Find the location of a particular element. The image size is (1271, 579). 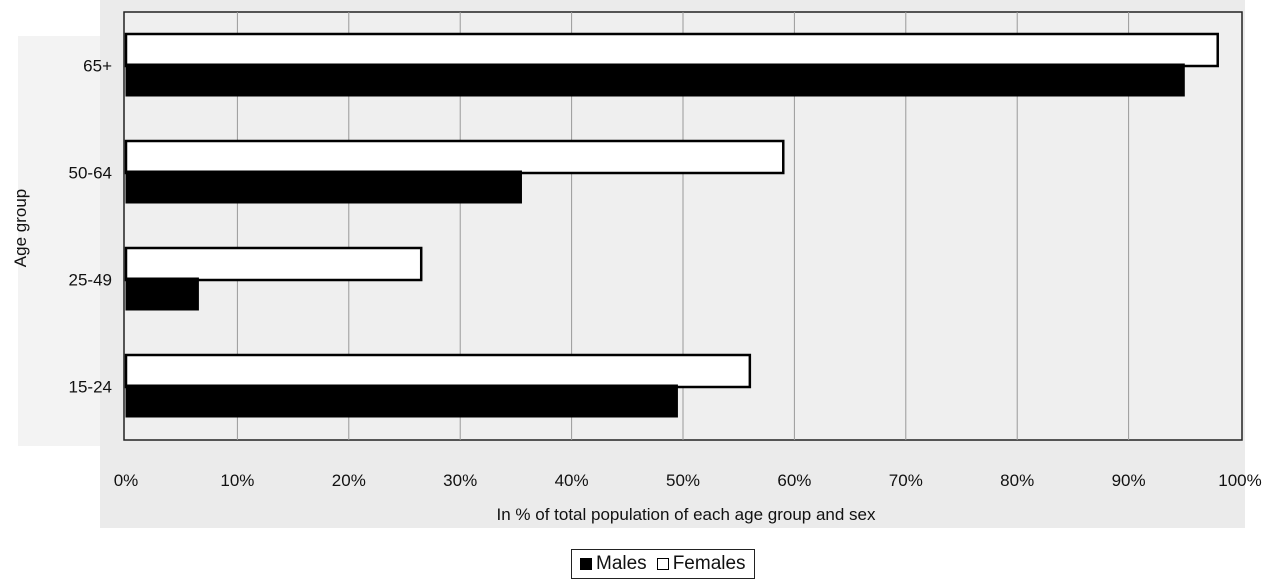

males-swatch is located at coordinates (586, 564).